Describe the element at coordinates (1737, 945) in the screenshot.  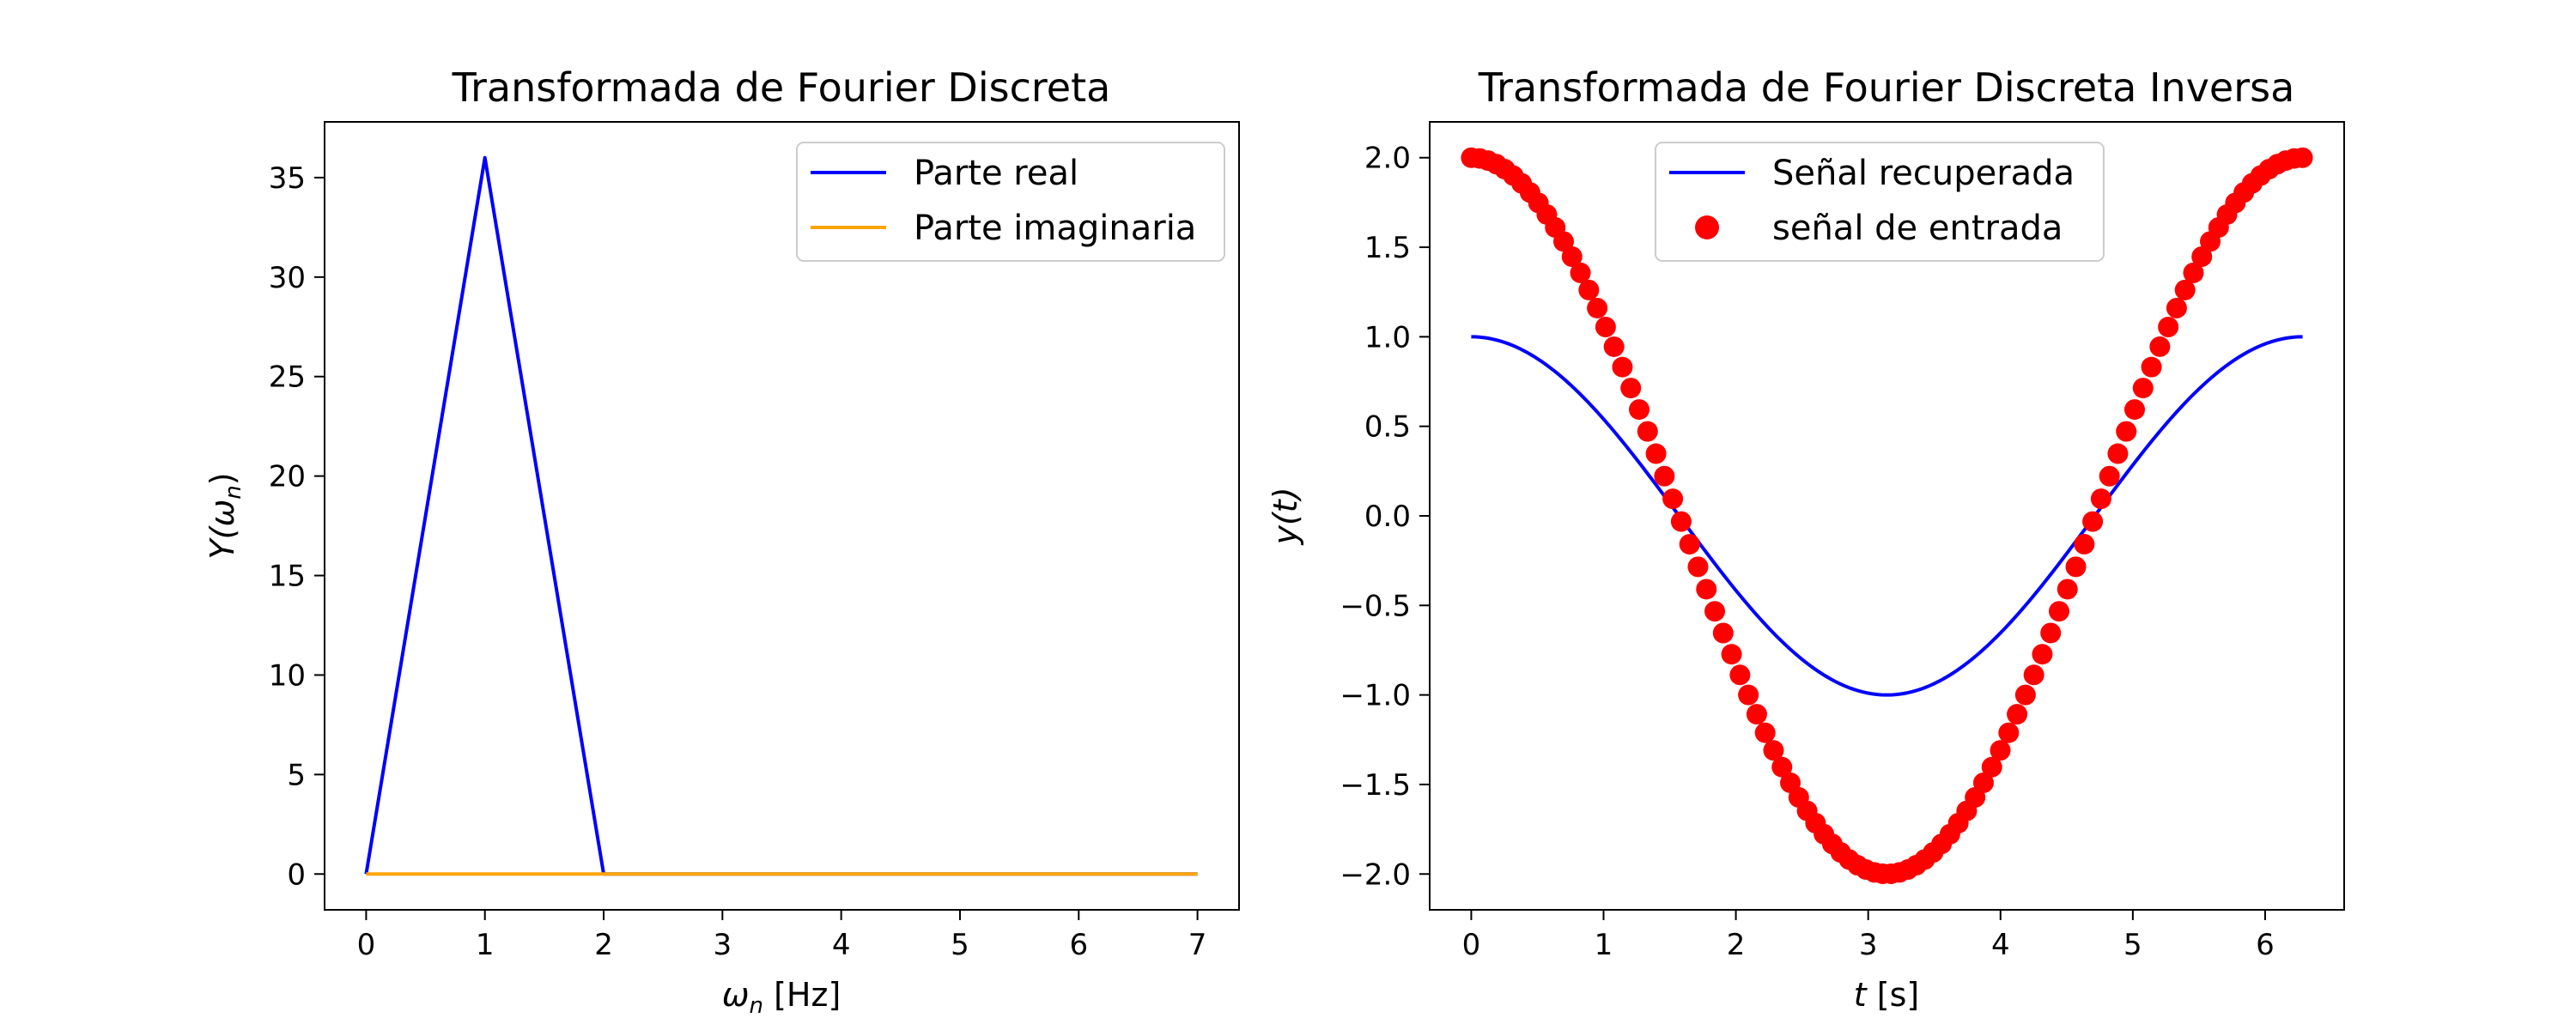
I see `idft-x-tick-label: 2` at that location.